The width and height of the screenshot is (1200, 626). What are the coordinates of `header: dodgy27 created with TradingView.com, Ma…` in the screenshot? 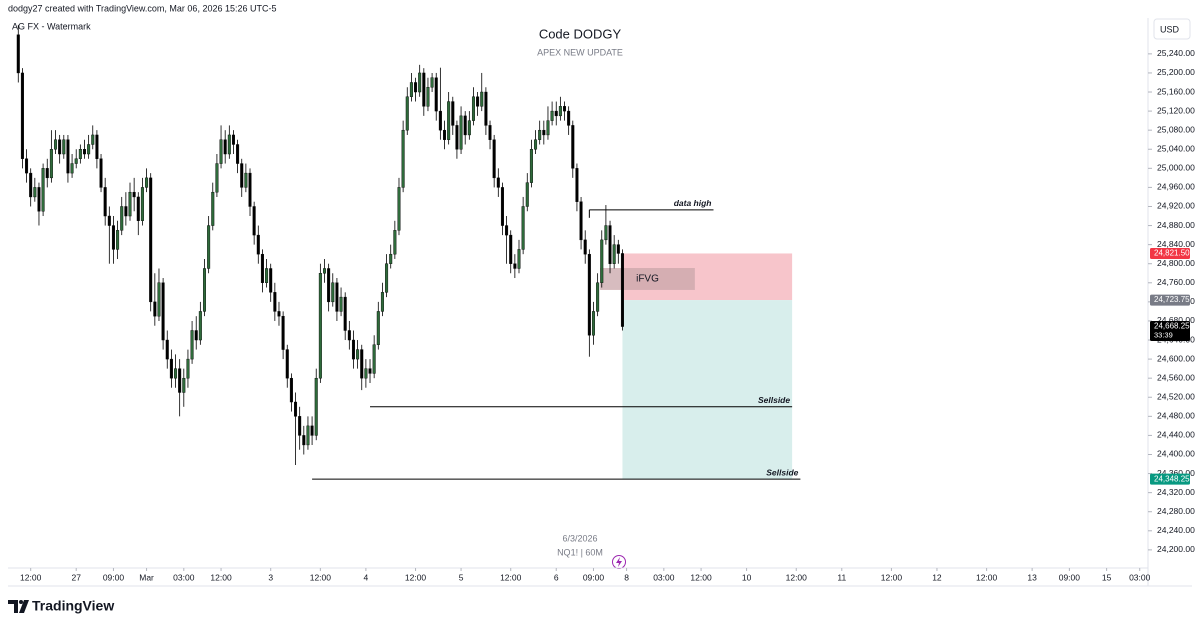 It's located at (142, 8).